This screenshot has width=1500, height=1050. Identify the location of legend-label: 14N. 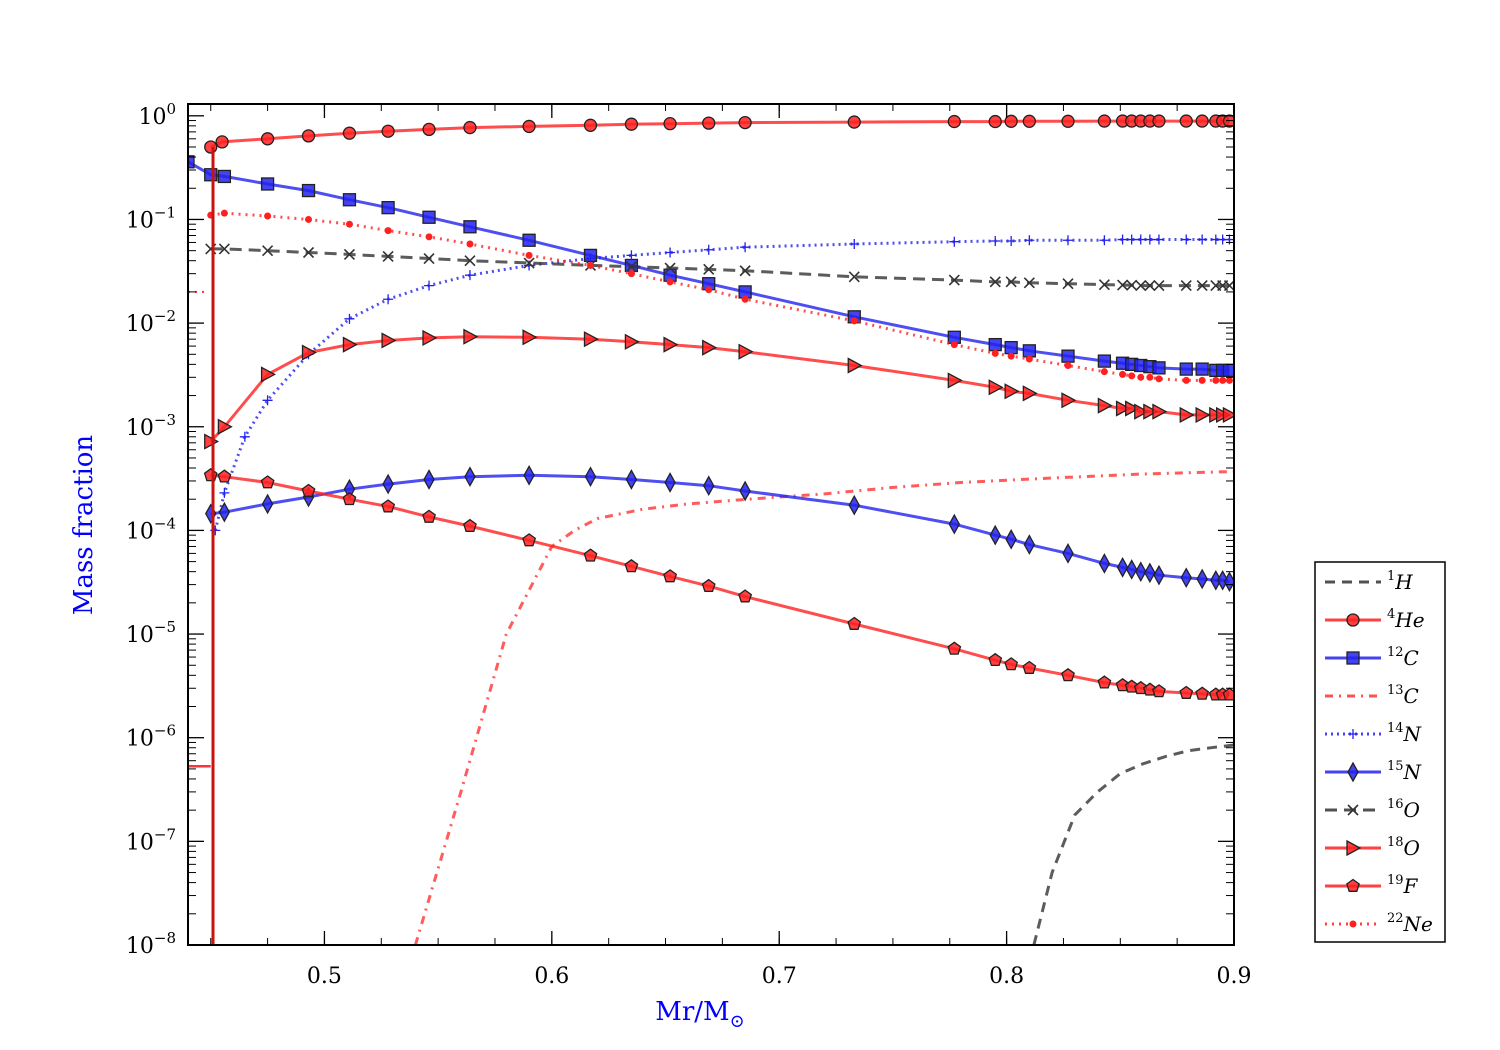
(1405, 733).